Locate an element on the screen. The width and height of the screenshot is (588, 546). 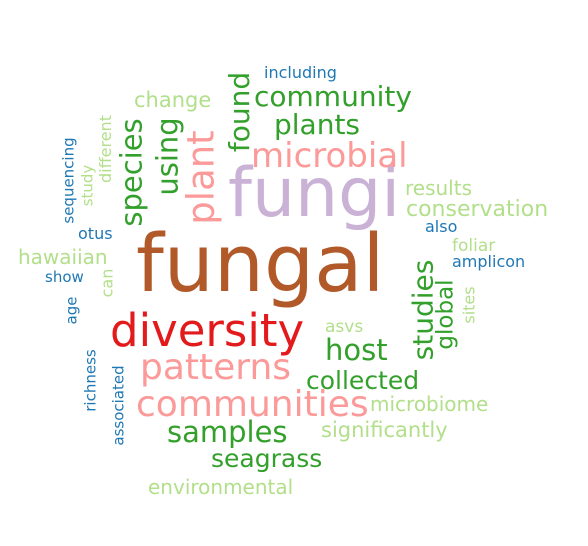
word-seagrass: seagrass is located at coordinates (267, 458).